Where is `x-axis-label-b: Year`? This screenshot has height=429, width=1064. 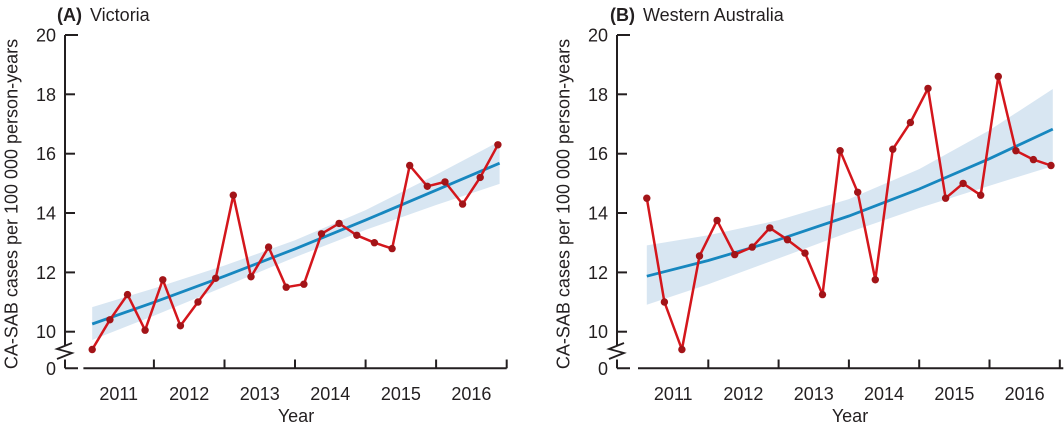 x-axis-label-b: Year is located at coordinates (850, 416).